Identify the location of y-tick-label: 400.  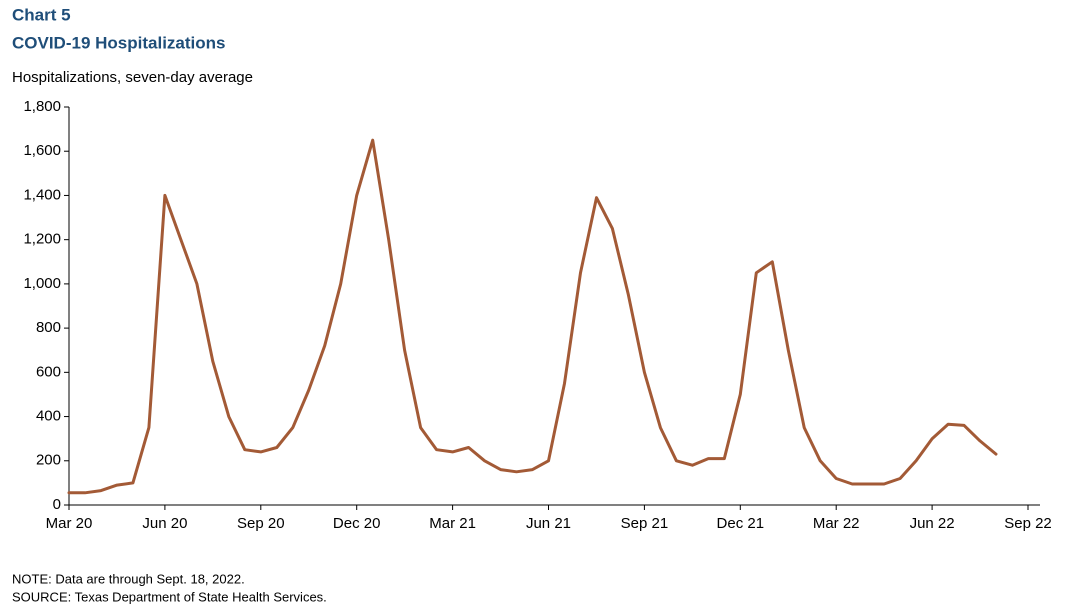
(48, 416).